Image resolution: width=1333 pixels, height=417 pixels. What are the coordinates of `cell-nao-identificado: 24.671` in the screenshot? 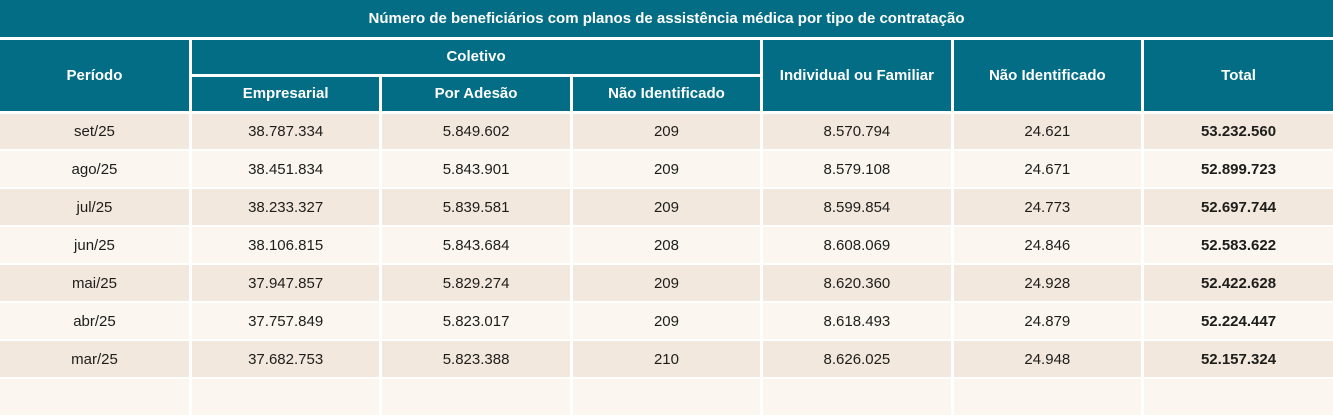 It's located at (1047, 169).